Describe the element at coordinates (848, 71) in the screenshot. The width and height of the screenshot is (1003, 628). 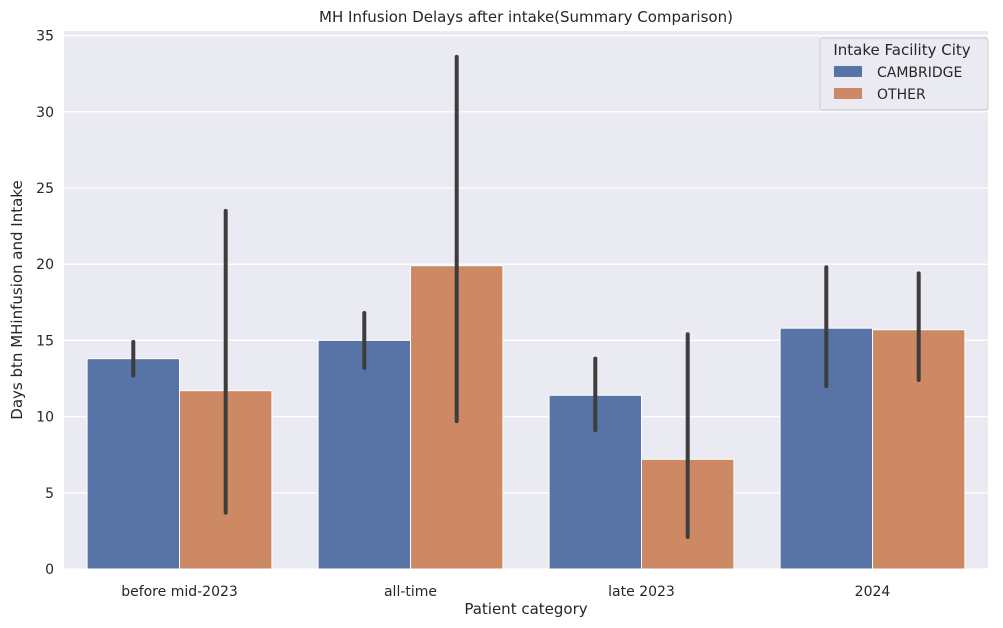
I see `legend-swatch-cambridge` at that location.